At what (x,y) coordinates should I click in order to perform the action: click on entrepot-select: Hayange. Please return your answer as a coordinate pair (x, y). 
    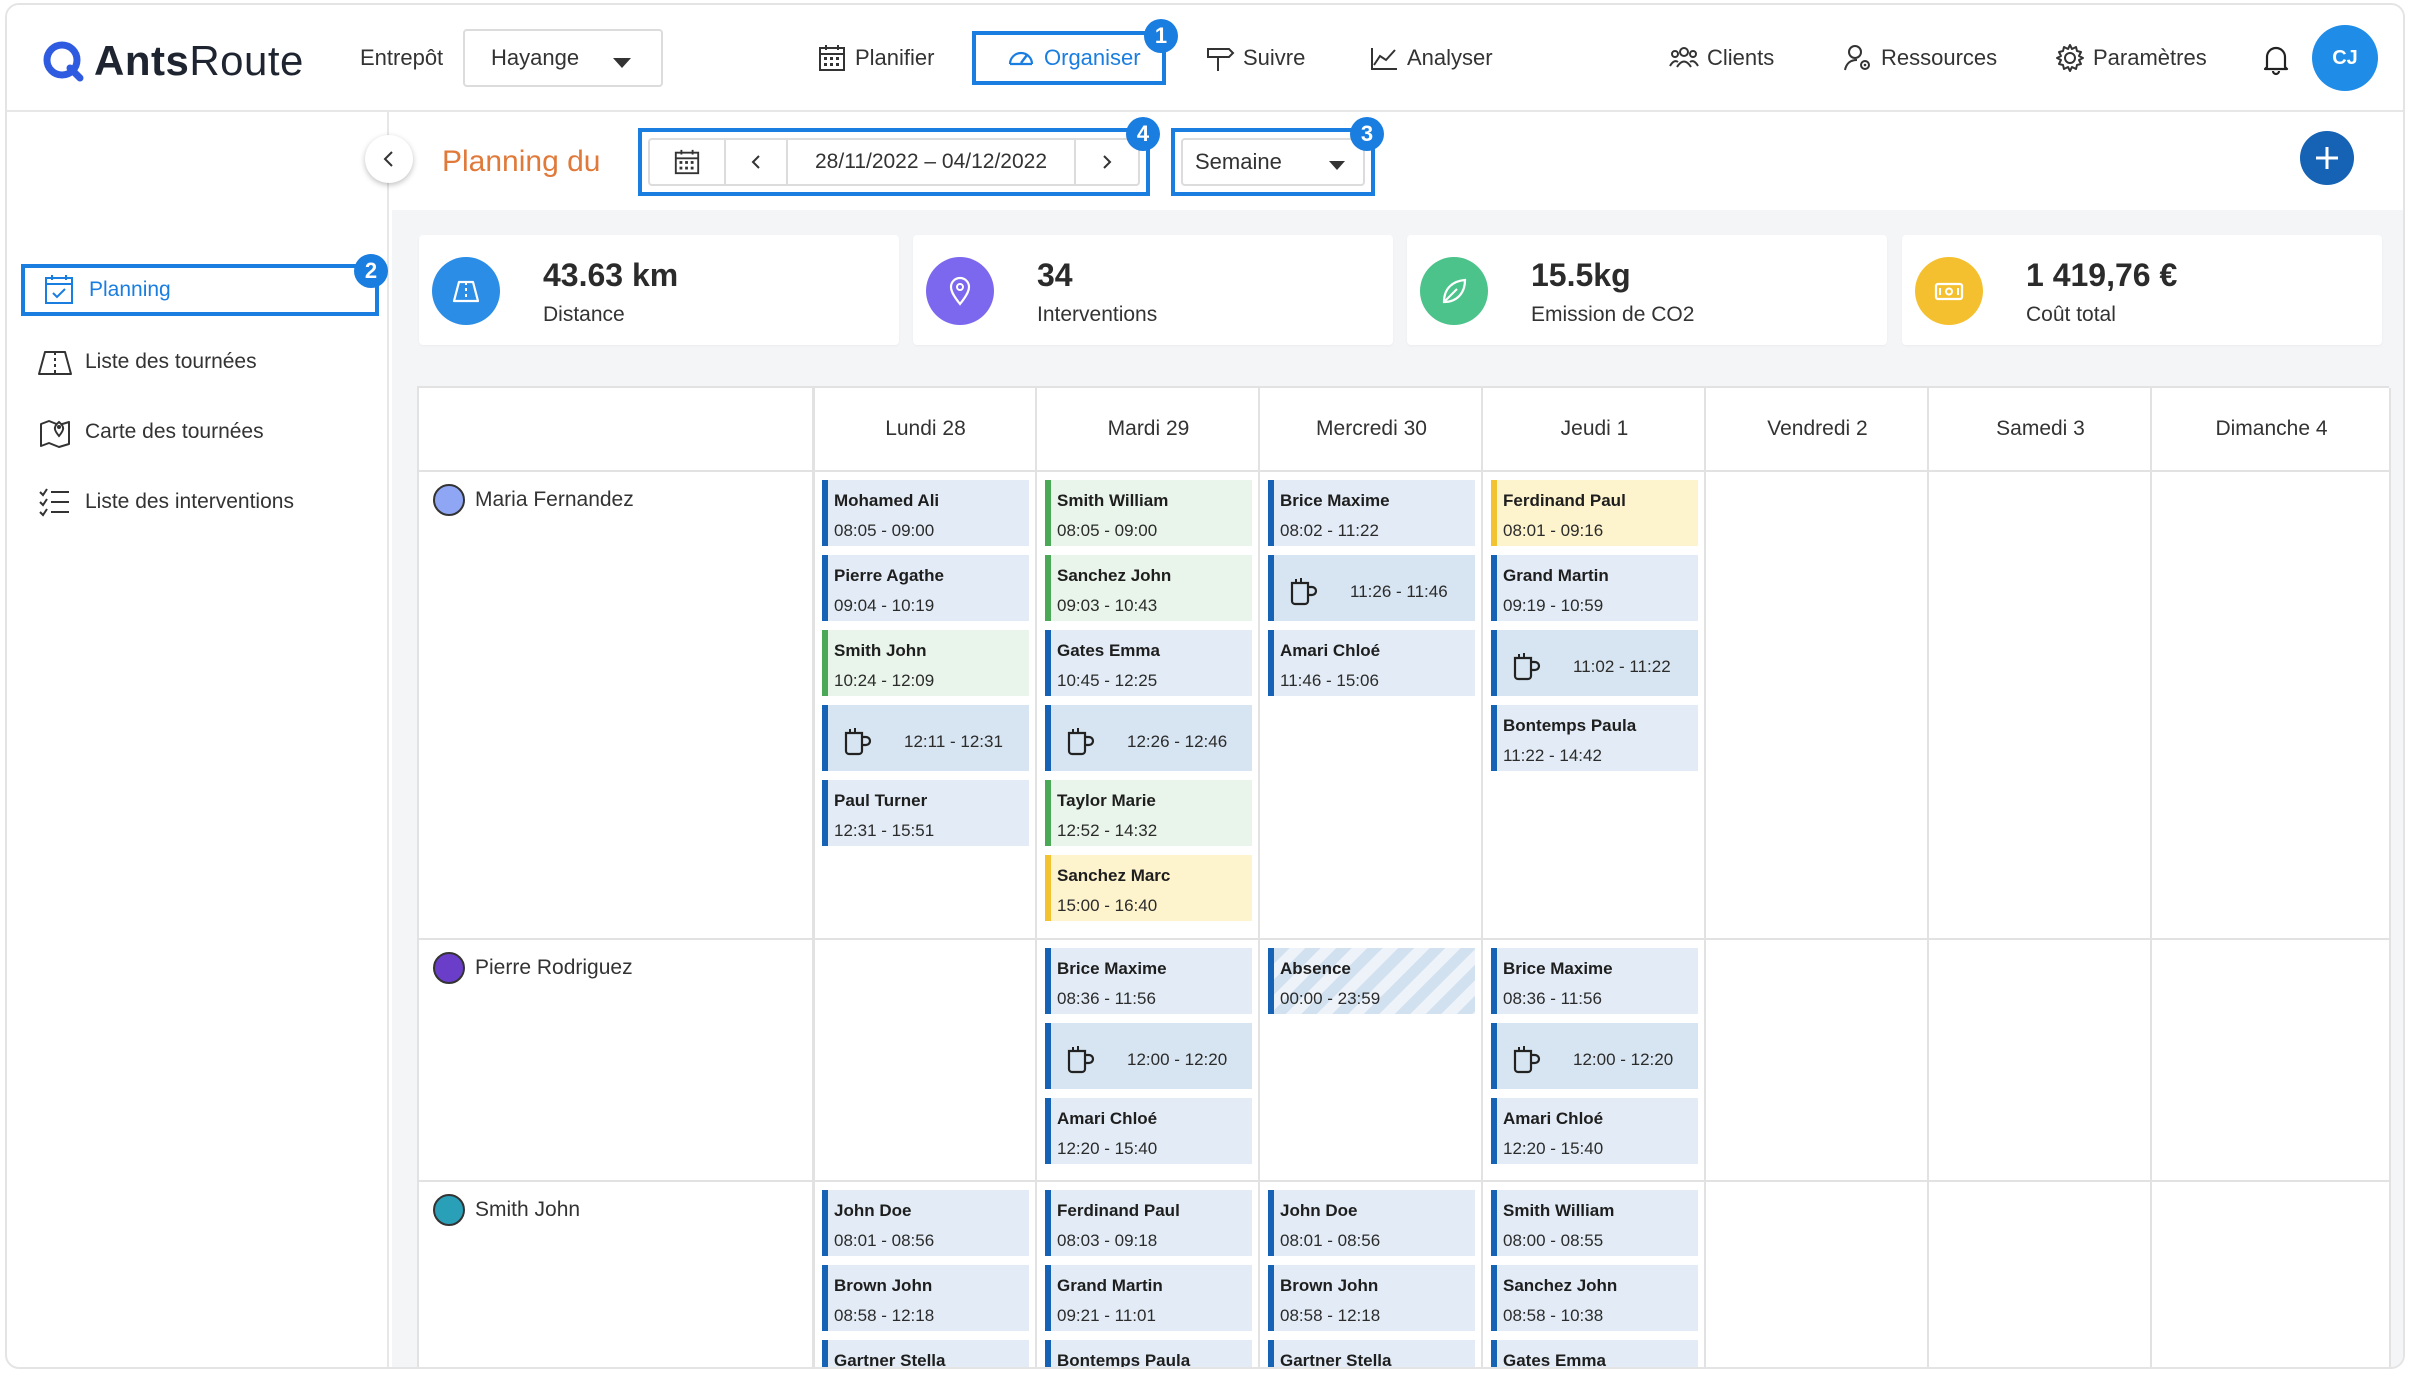
    Looking at the image, I should click on (563, 58).